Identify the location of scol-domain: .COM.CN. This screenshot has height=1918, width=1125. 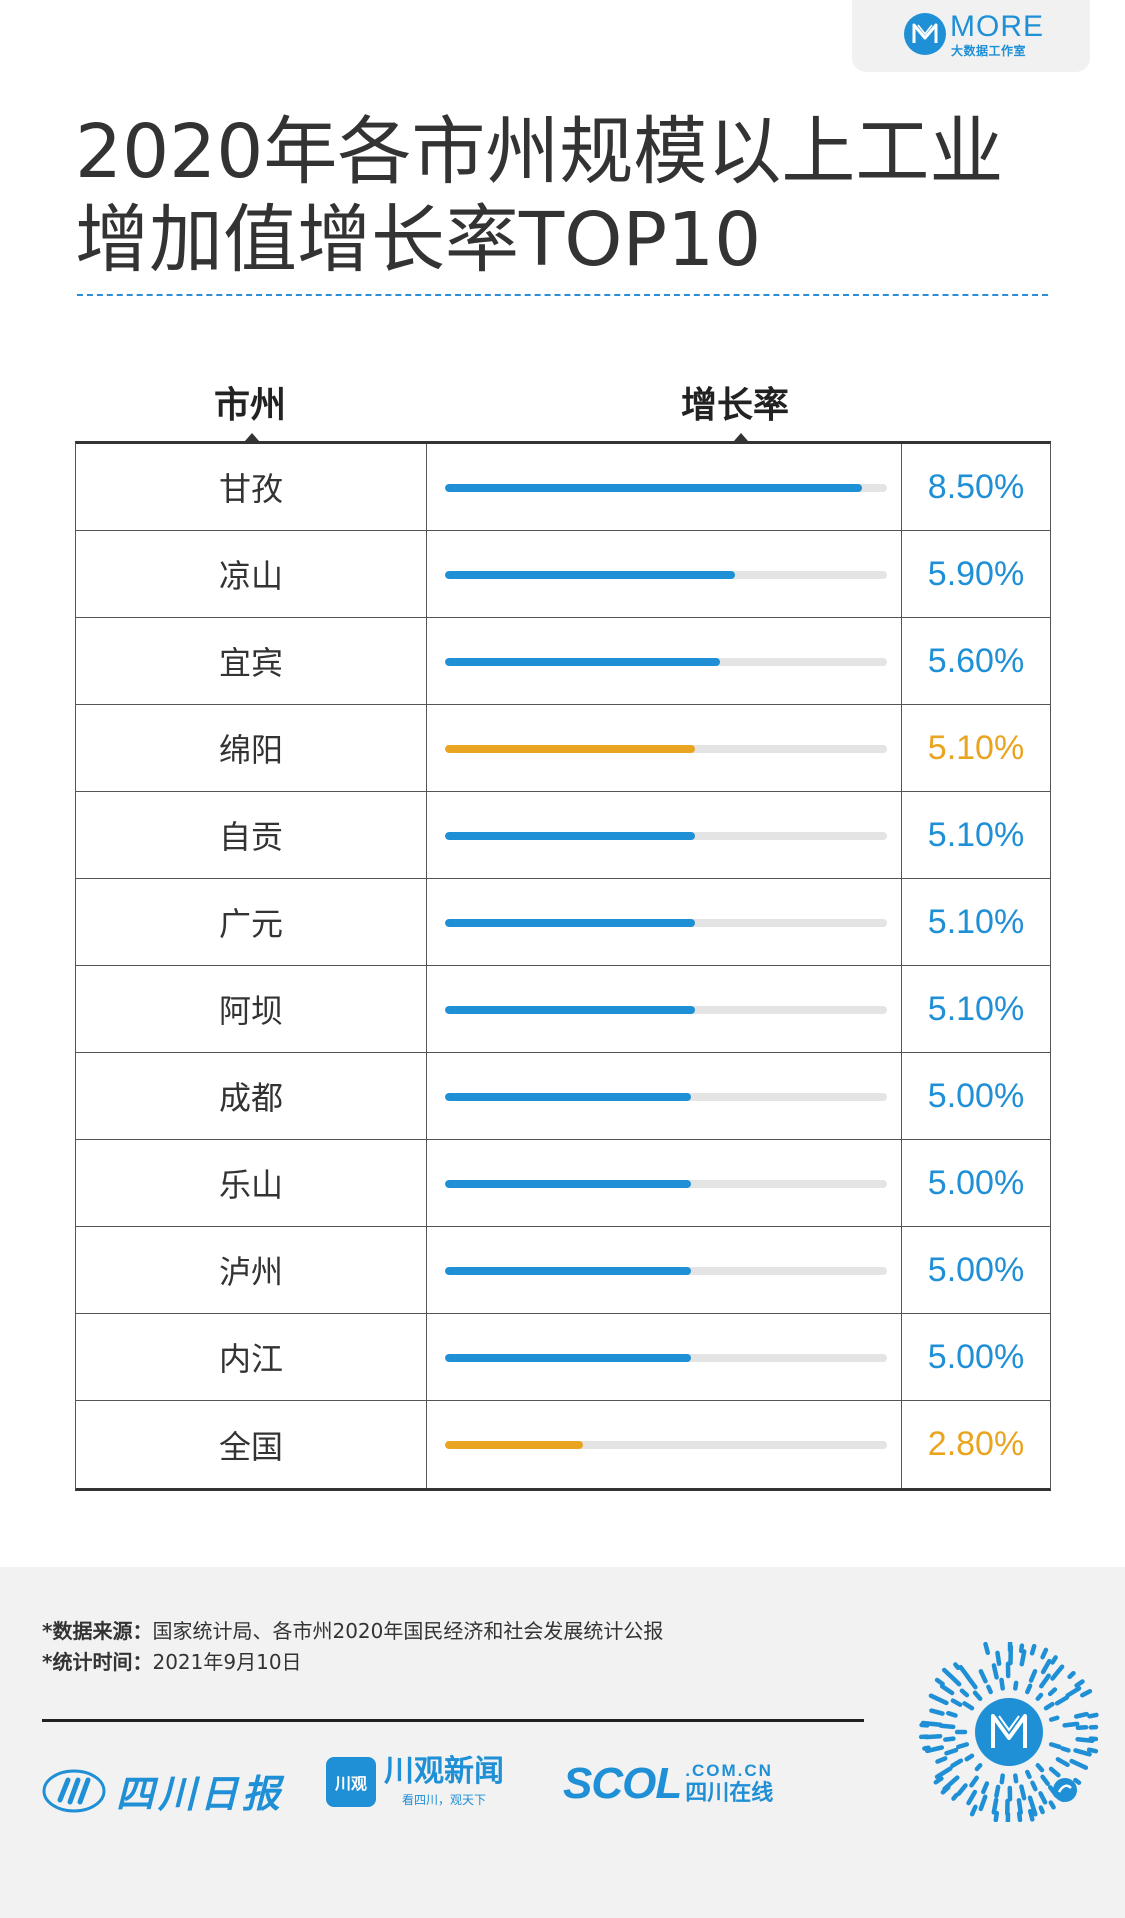
(729, 1770).